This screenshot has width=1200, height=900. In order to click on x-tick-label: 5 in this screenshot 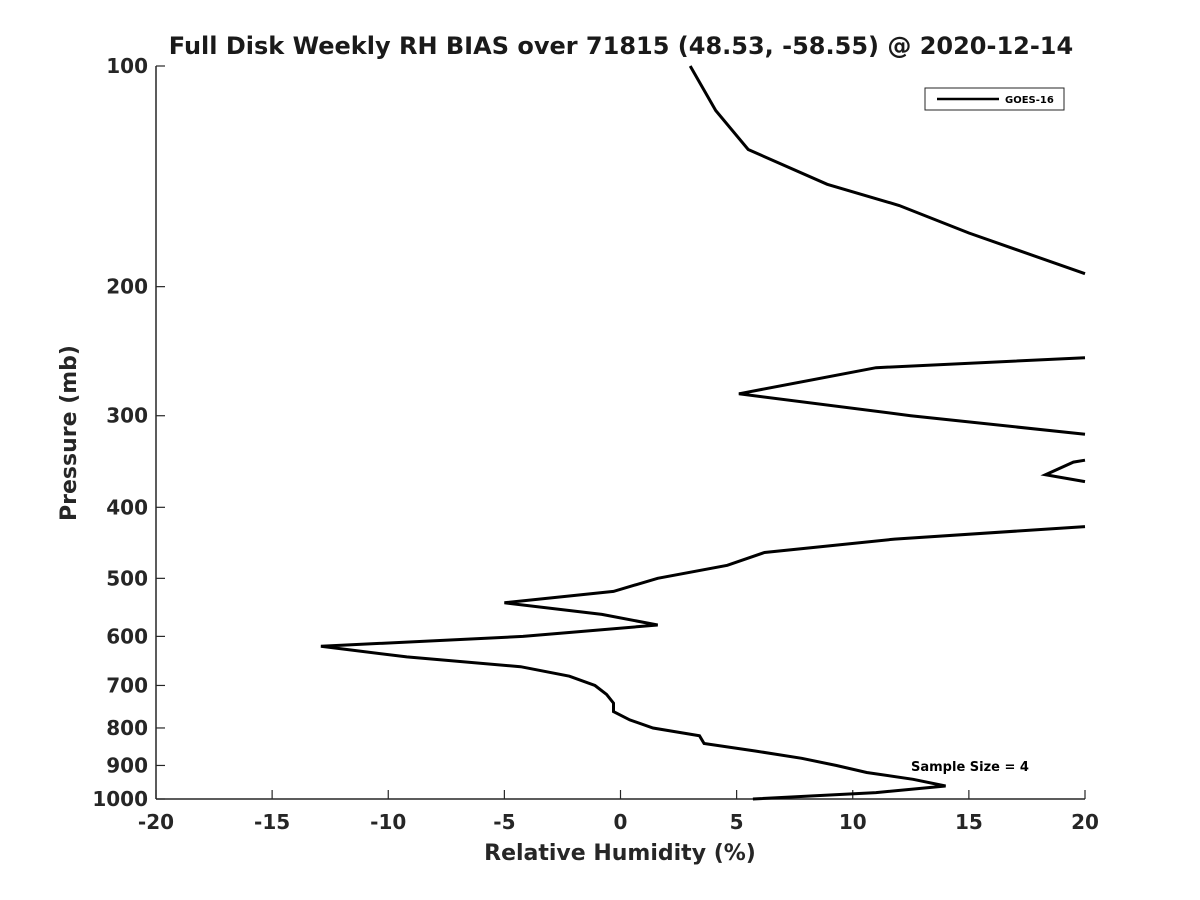, I will do `click(737, 822)`.